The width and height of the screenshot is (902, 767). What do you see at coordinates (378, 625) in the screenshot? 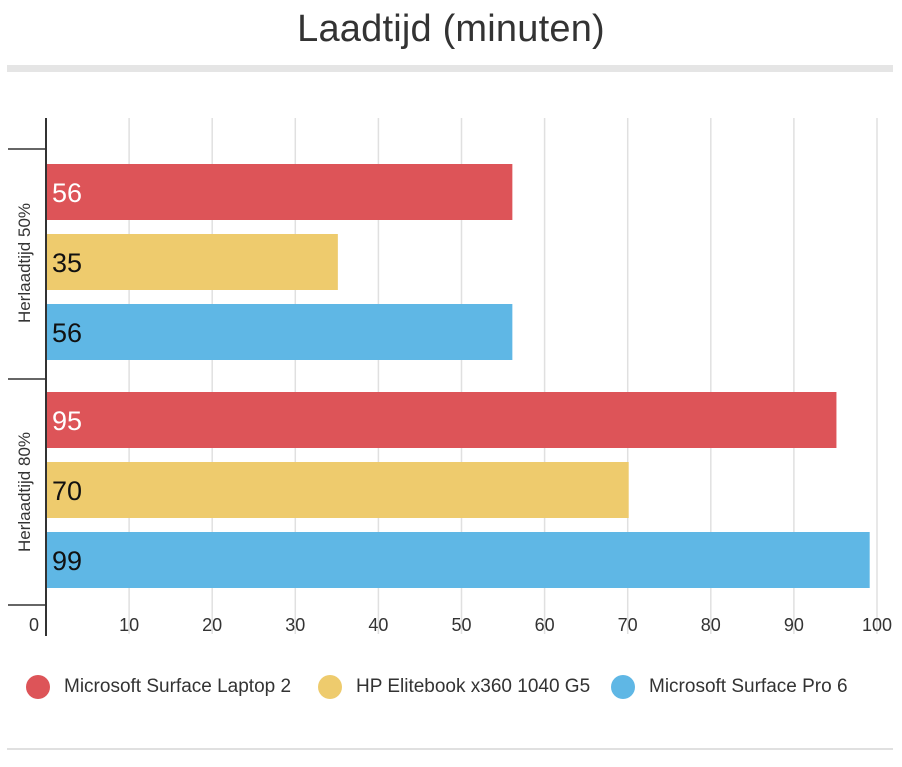
I see `x-tick-label: 40` at bounding box center [378, 625].